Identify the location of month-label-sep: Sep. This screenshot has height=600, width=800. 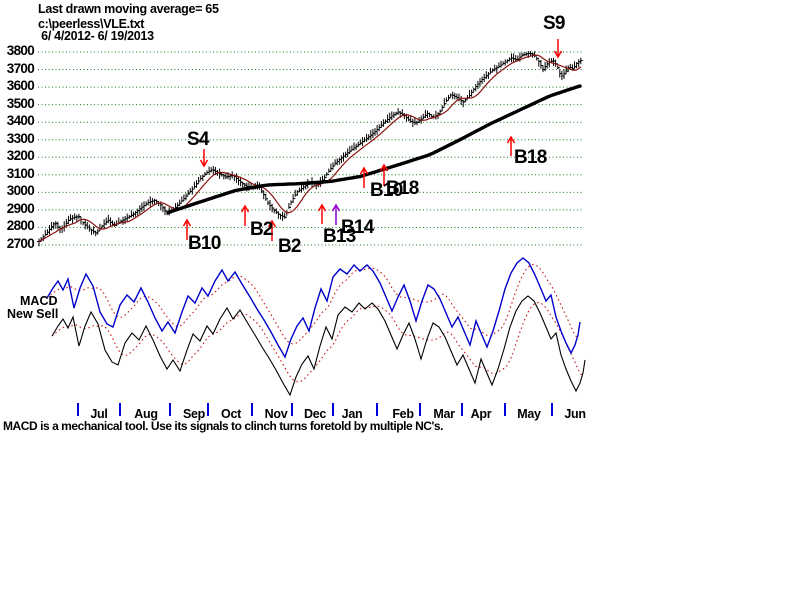
(194, 414).